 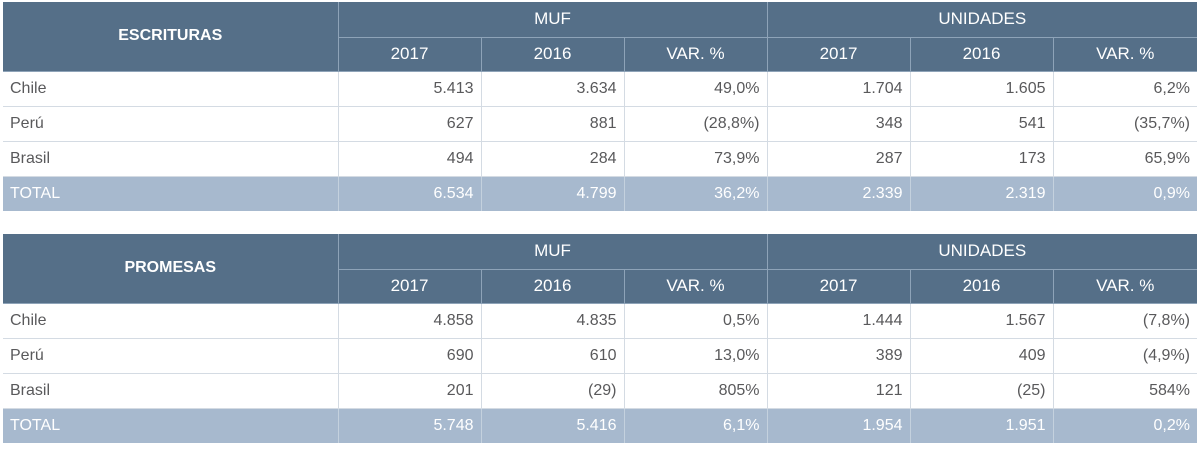 I want to click on table-cell: 1.444, so click(x=839, y=321).